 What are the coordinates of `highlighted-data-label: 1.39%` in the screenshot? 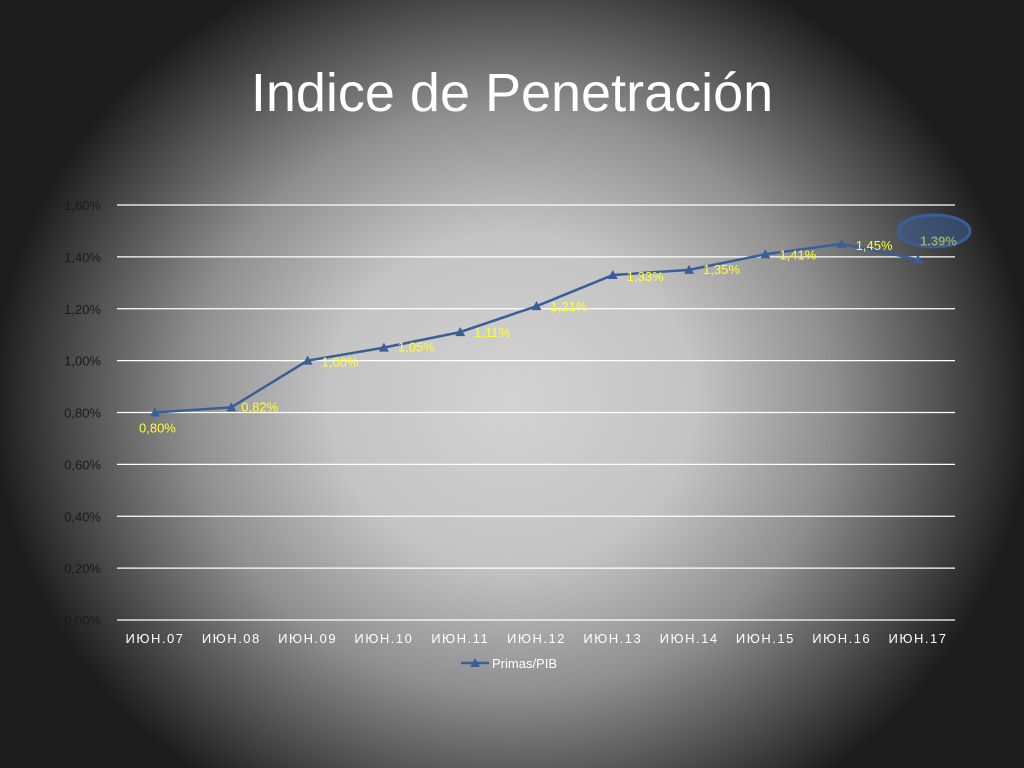 It's located at (938, 240).